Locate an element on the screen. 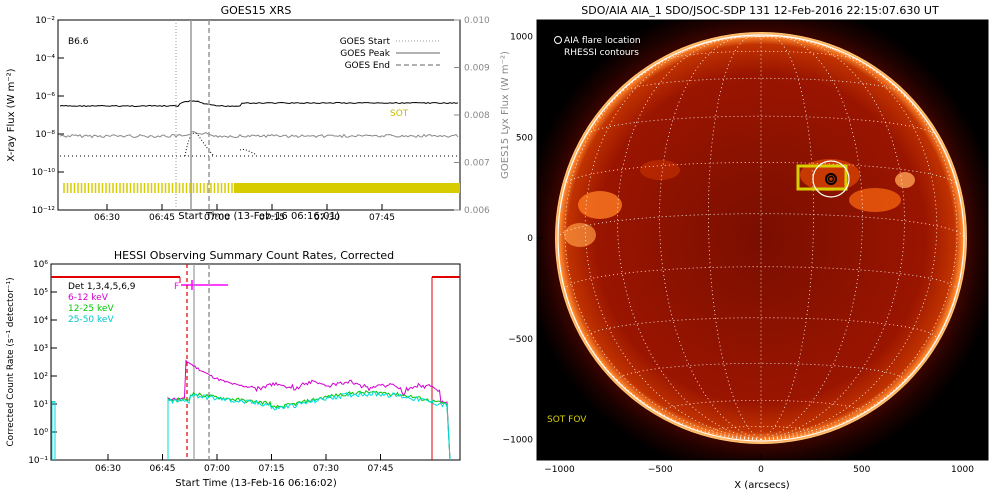  goes-legend: GOES Start GOES Peak GOES End is located at coordinates (390, 54).